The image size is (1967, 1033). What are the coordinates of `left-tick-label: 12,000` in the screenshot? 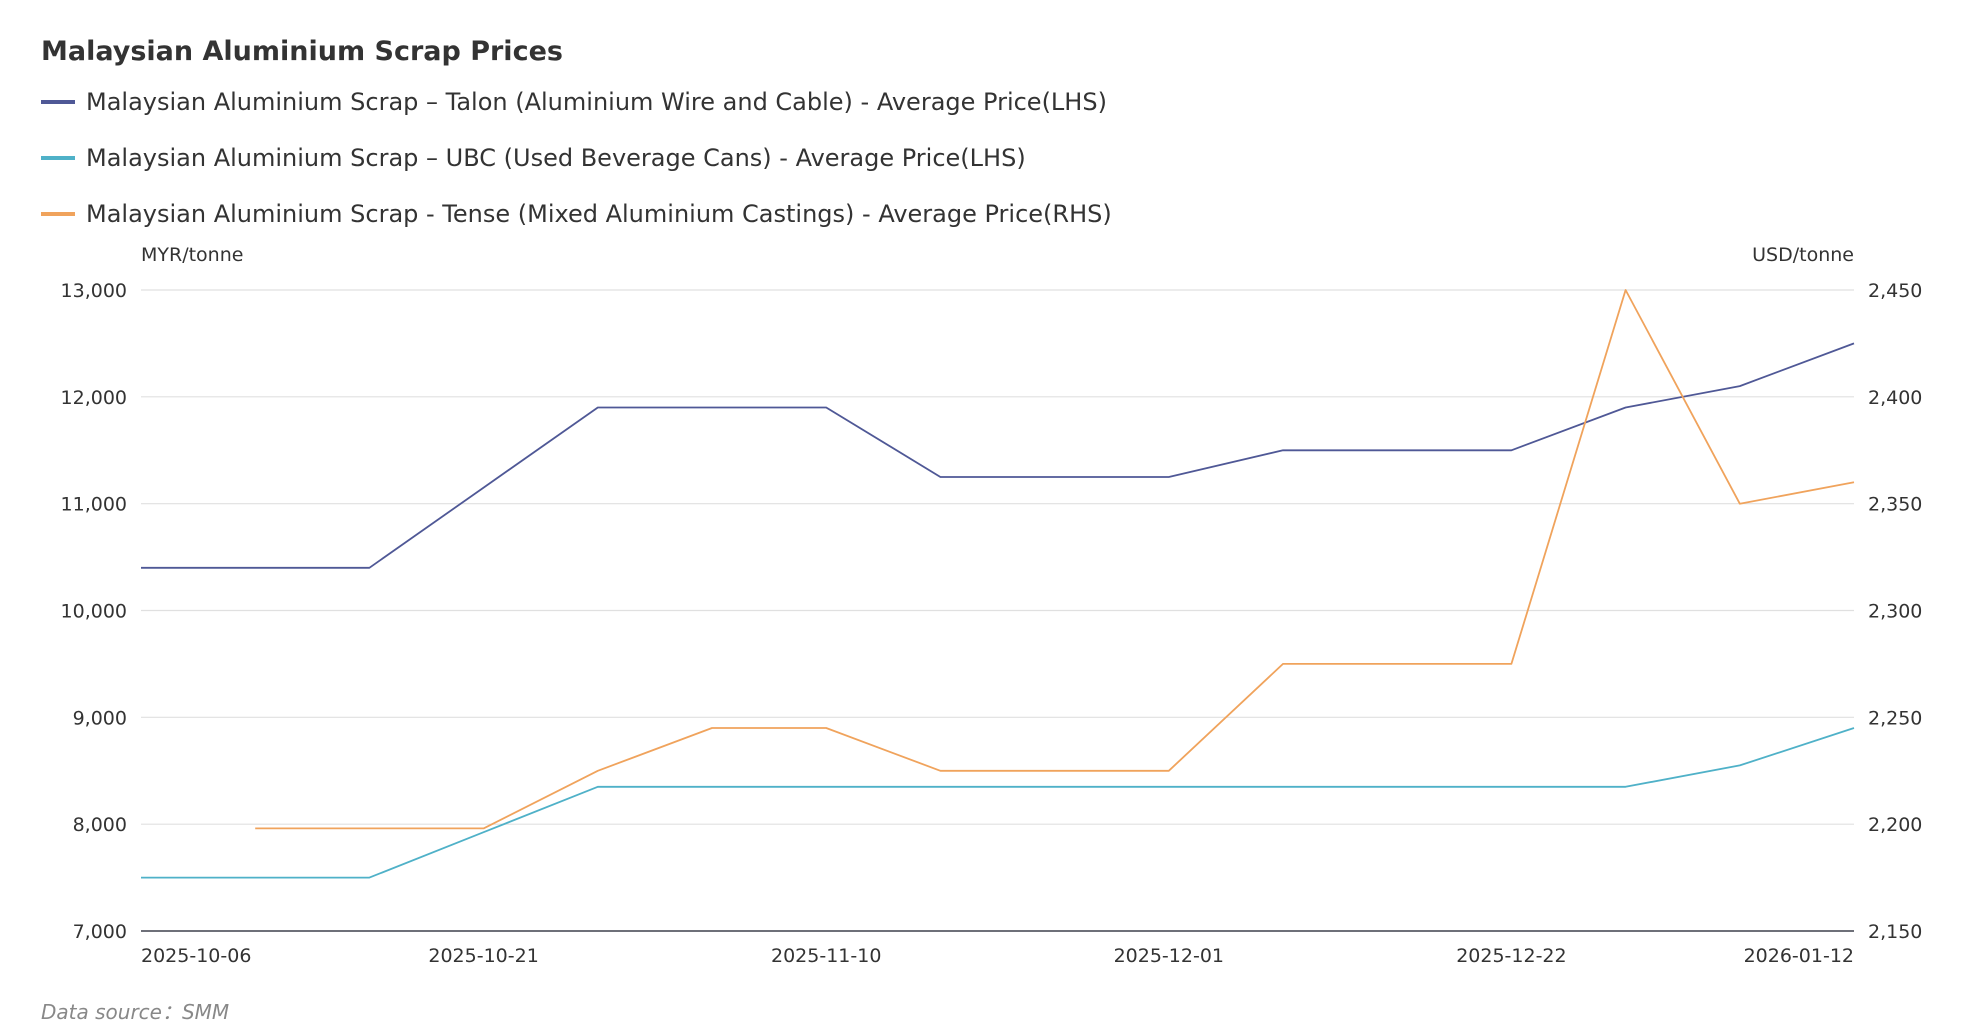 It's located at (94, 398).